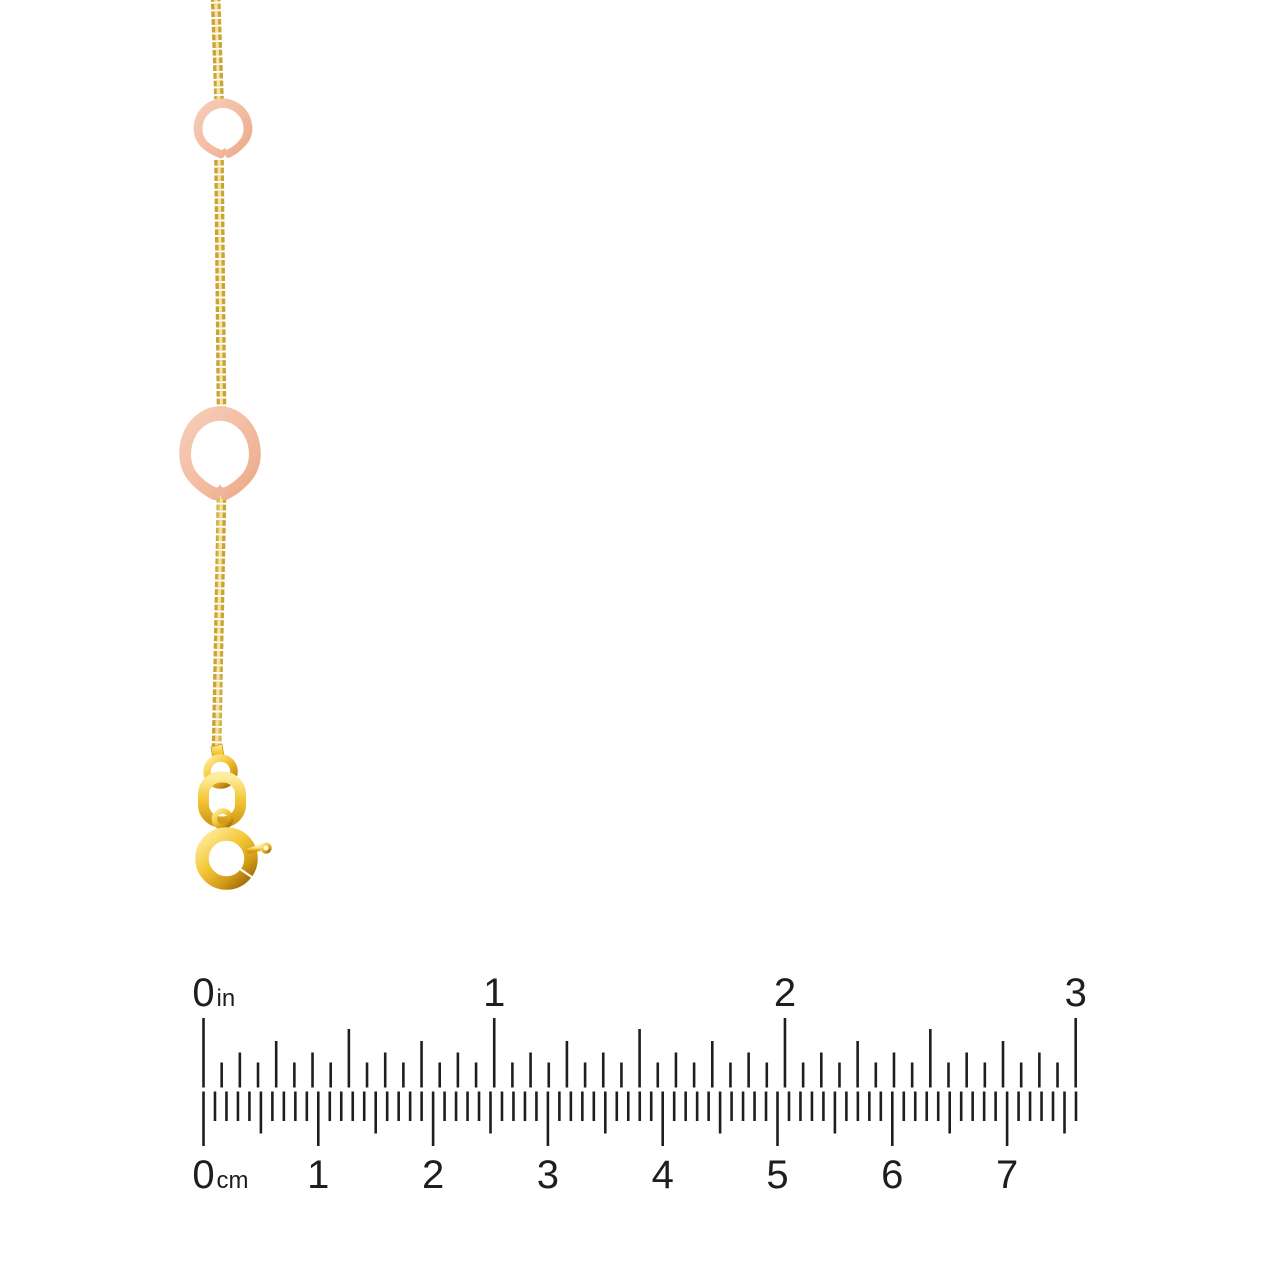  What do you see at coordinates (220, 771) in the screenshot?
I see `jump-ring` at bounding box center [220, 771].